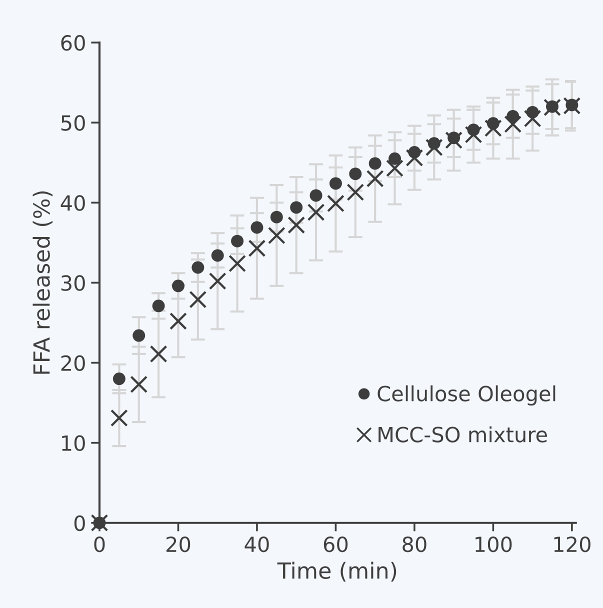 Image resolution: width=603 pixels, height=608 pixels. I want to click on x-tick-label: 120, so click(572, 544).